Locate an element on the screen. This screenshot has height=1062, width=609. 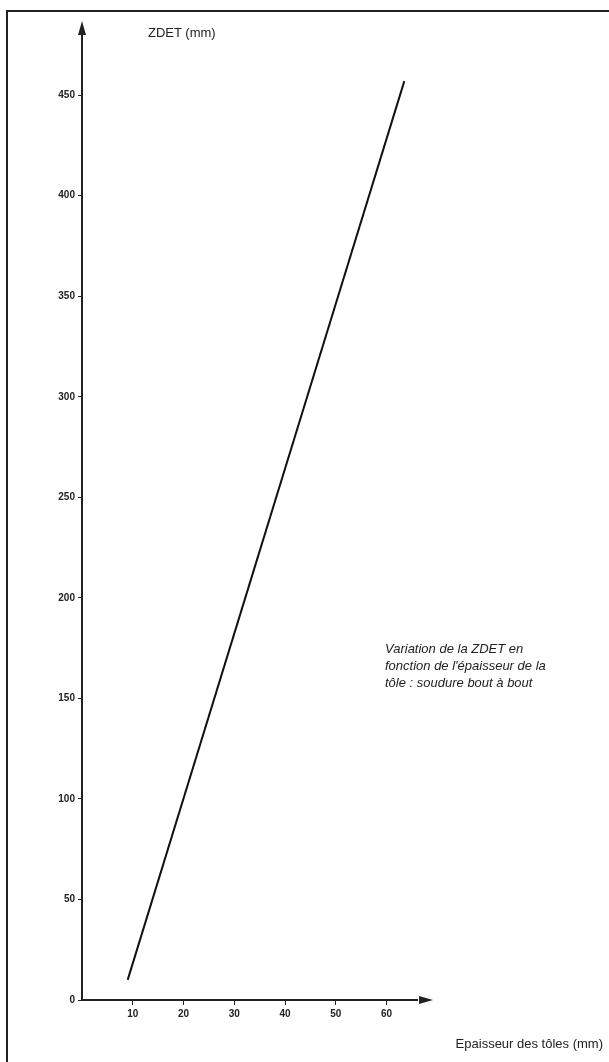
y-tick-label: 350 is located at coordinates (67, 296).